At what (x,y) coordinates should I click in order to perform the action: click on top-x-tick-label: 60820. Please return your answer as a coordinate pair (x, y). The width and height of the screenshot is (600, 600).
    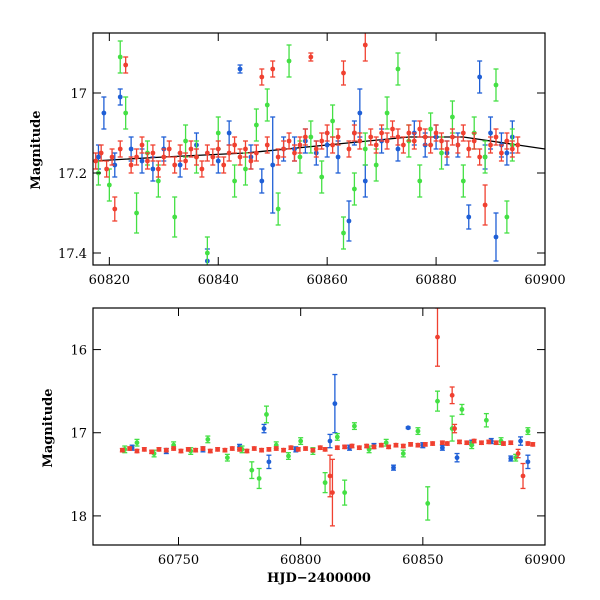
    Looking at the image, I should click on (109, 280).